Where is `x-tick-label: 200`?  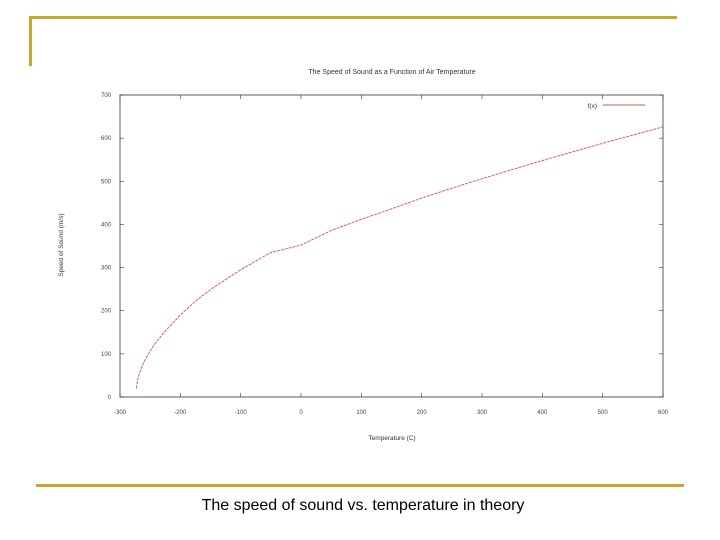 x-tick-label: 200 is located at coordinates (422, 413).